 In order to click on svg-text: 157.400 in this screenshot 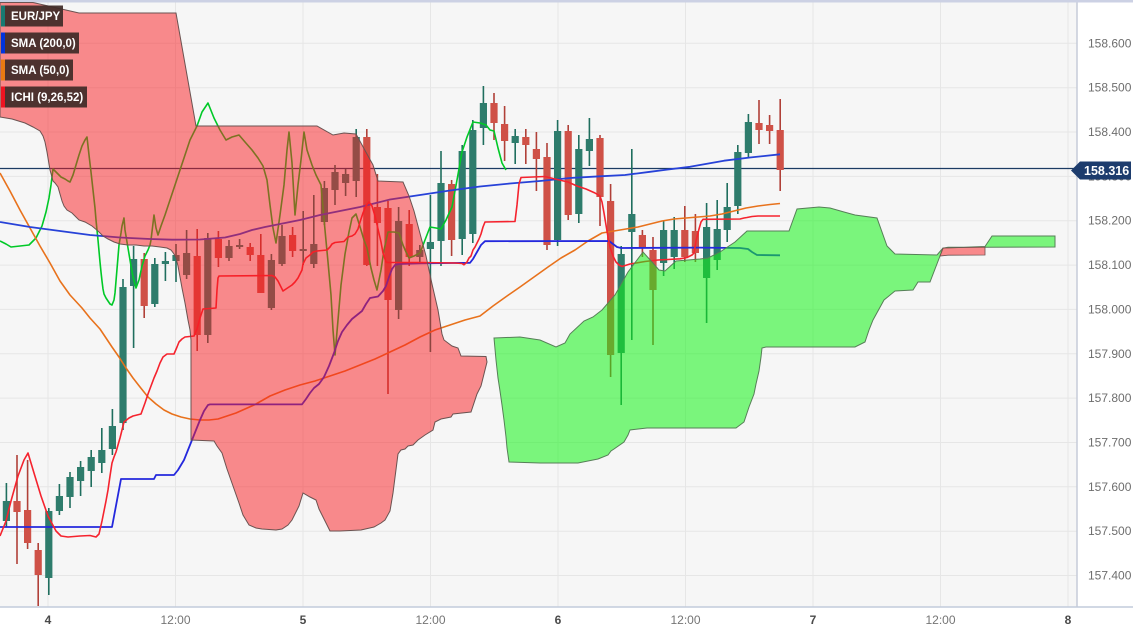, I will do `click(1110, 576)`.